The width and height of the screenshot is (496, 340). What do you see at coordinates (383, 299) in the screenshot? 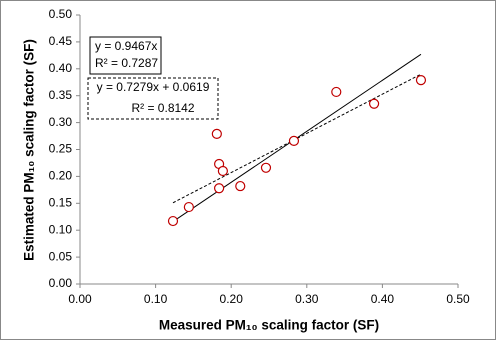
I see `x-tick-label: 0.40` at bounding box center [383, 299].